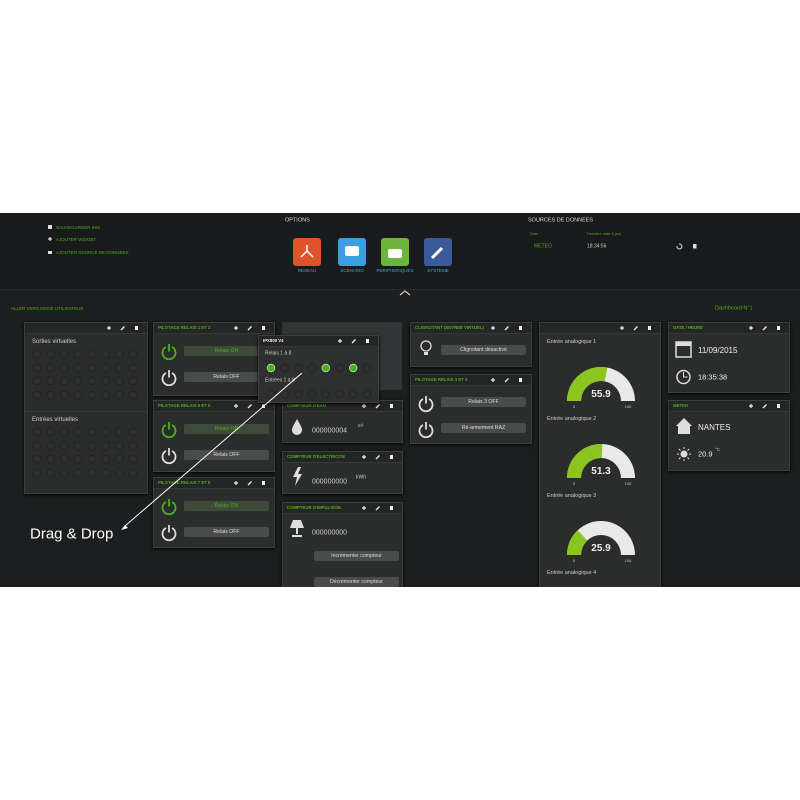 The height and width of the screenshot is (800, 800). What do you see at coordinates (318, 369) in the screenshot?
I see `dragged-widget: IPX800 V4 Relais 1 à 8 Entrées 1 à 8` at bounding box center [318, 369].